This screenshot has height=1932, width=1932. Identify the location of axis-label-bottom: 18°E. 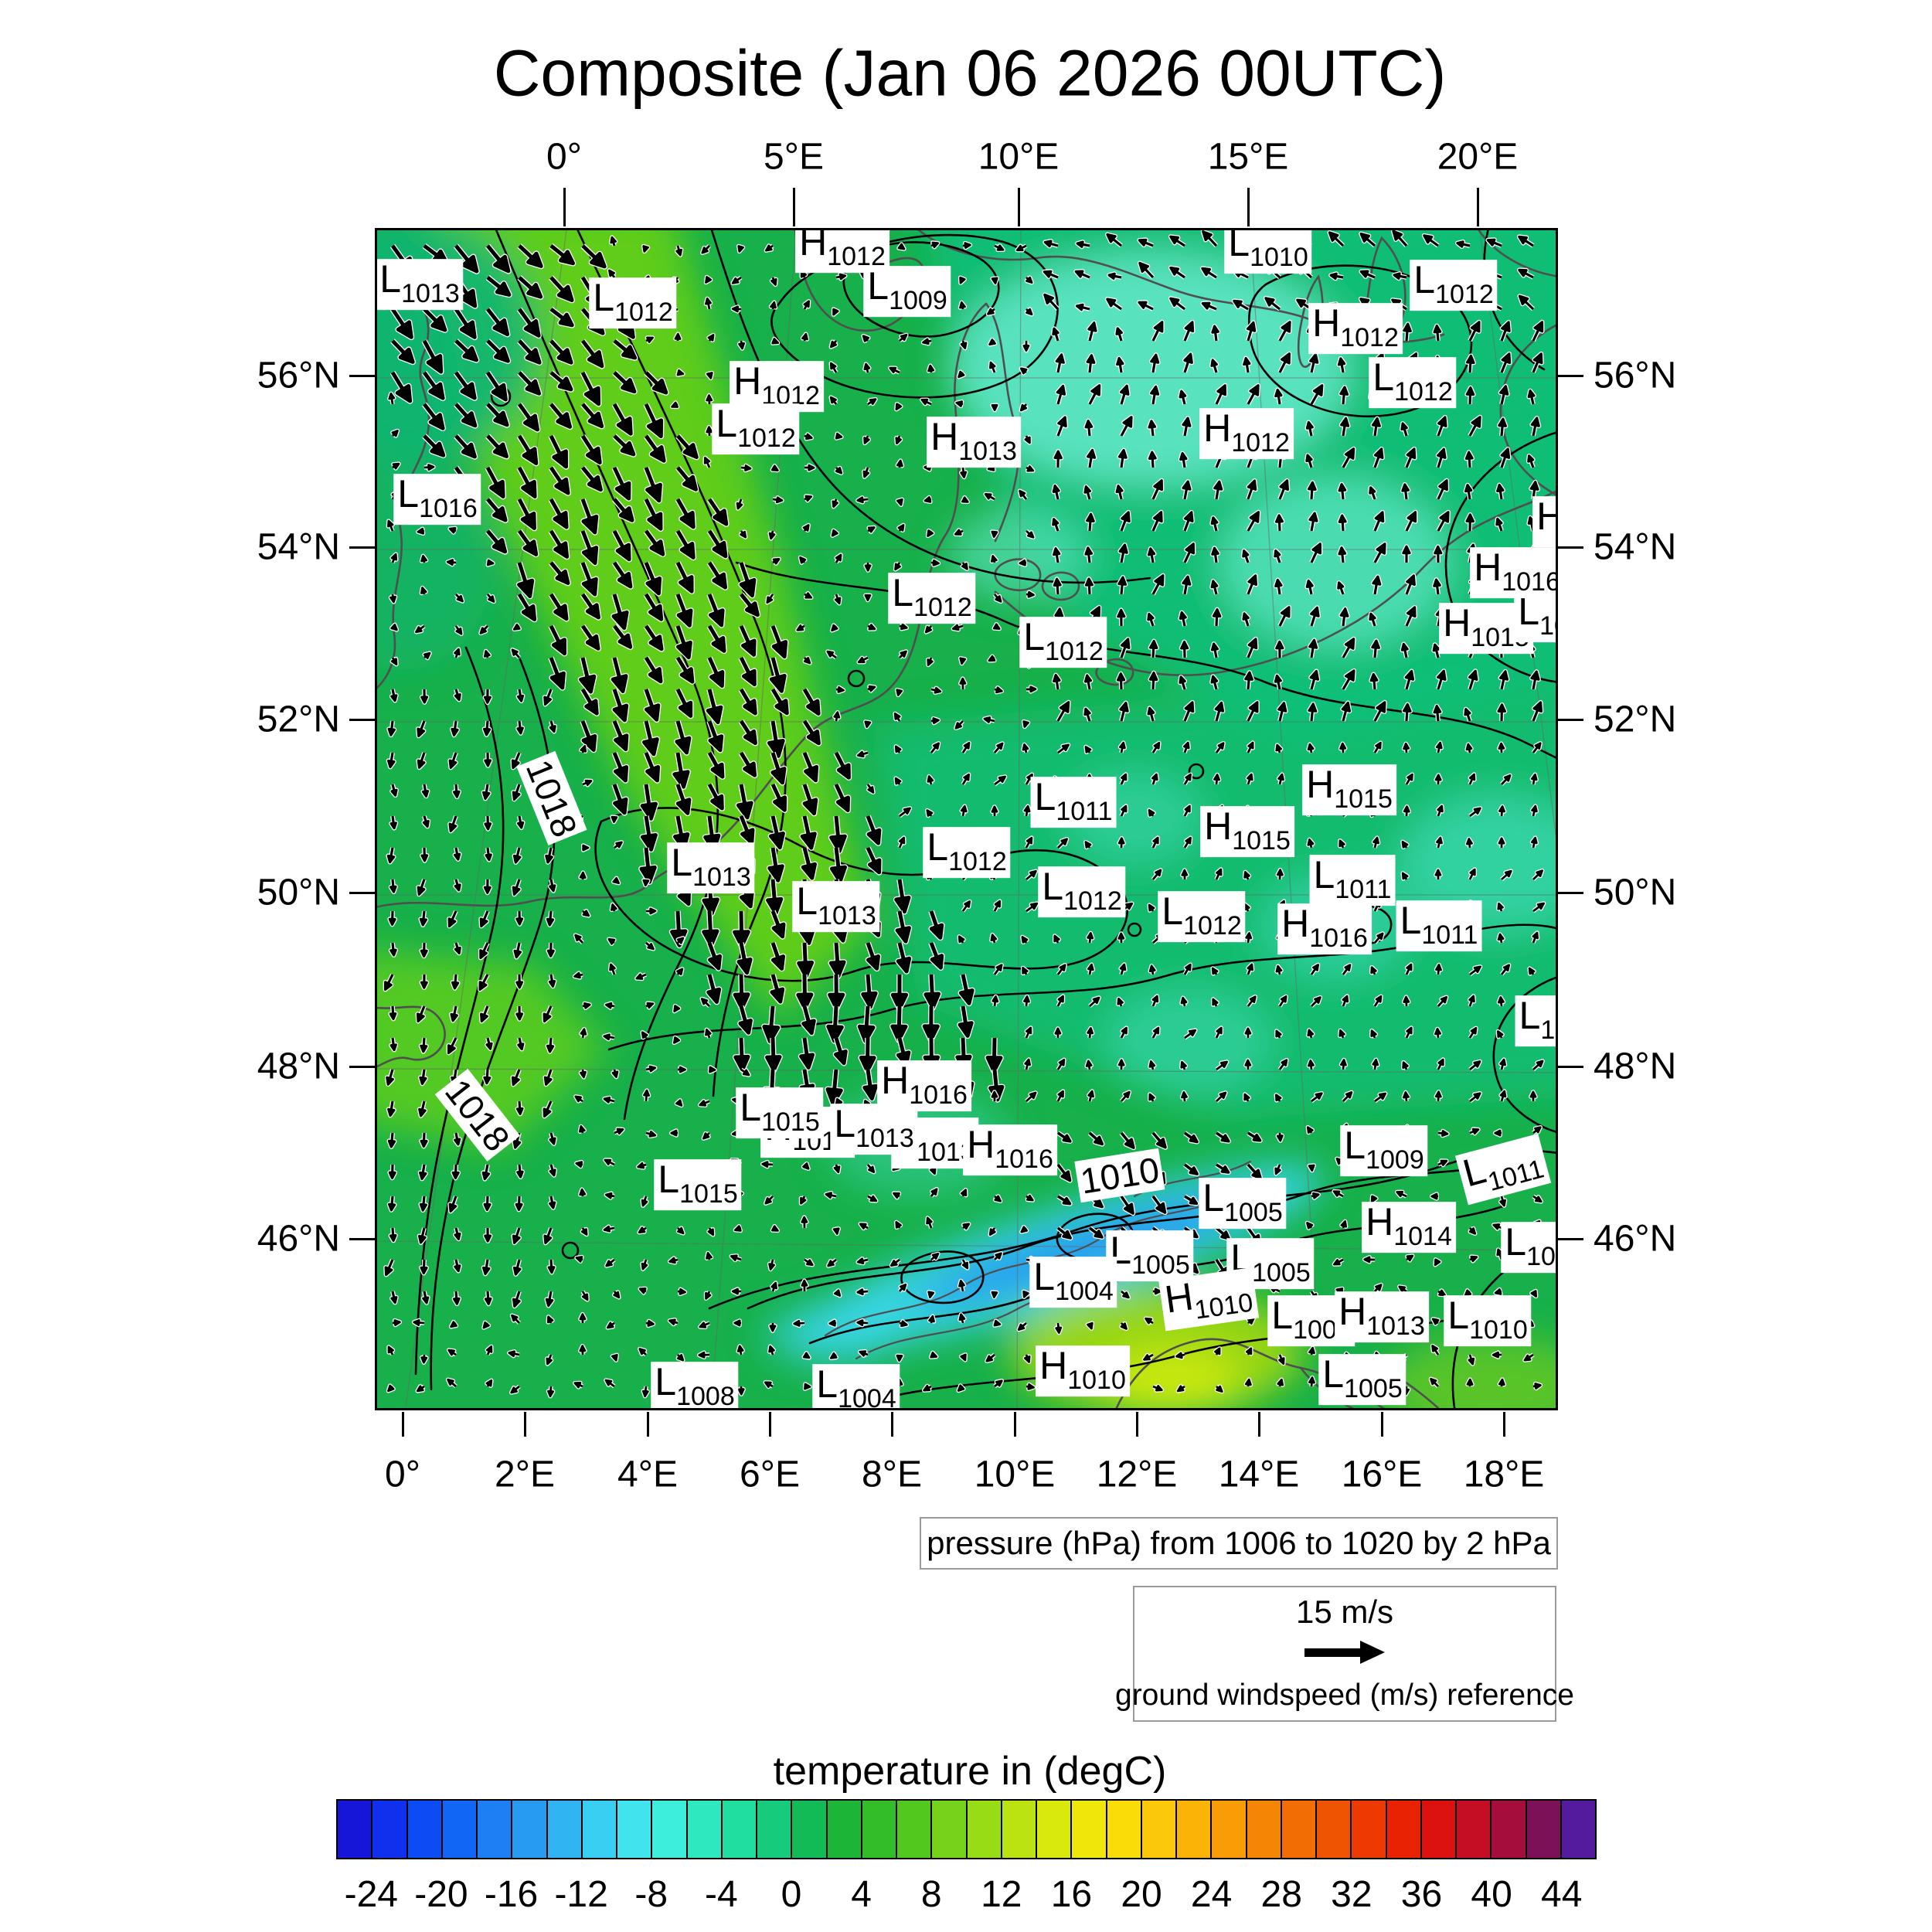
(1504, 1475).